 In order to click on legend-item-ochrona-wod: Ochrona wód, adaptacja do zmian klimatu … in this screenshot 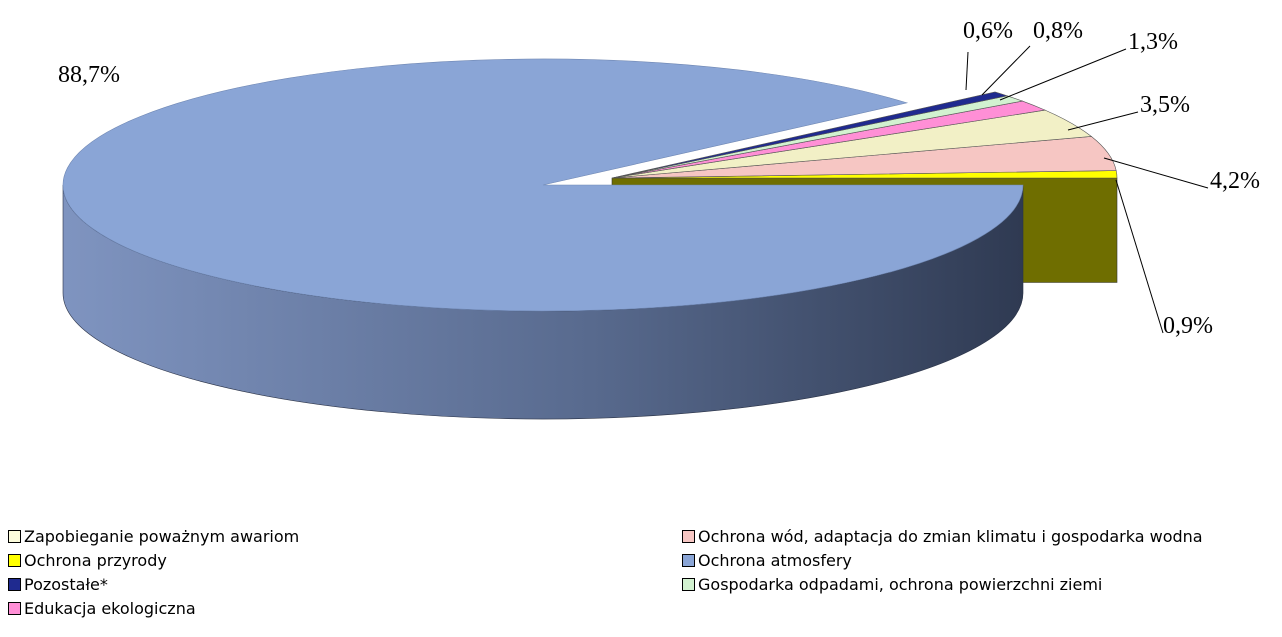, I will do `click(942, 536)`.